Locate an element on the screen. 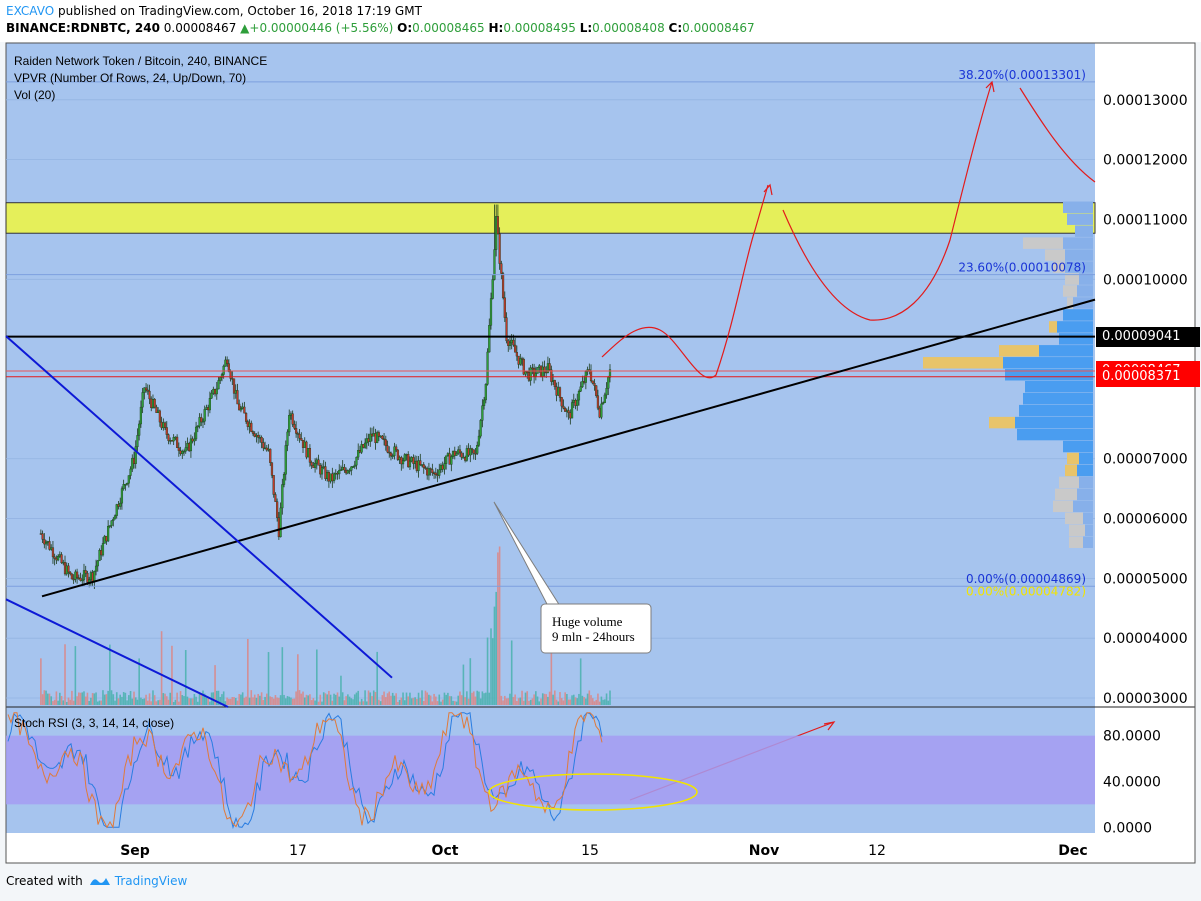  callout-line1: Huge volume is located at coordinates (587, 621).